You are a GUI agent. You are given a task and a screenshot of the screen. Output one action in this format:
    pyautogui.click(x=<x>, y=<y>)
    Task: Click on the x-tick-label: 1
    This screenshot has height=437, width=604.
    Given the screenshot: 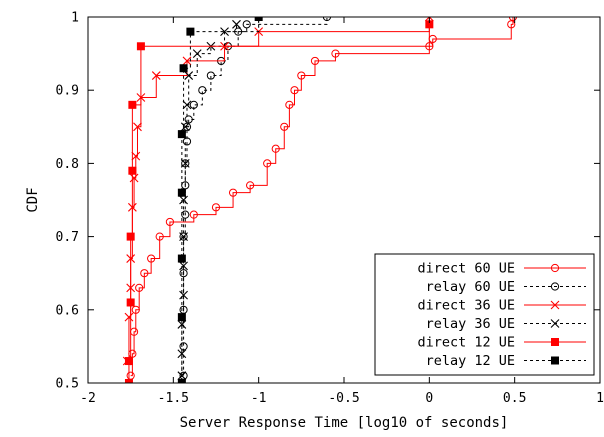 What is the action you would take?
    pyautogui.click(x=600, y=398)
    